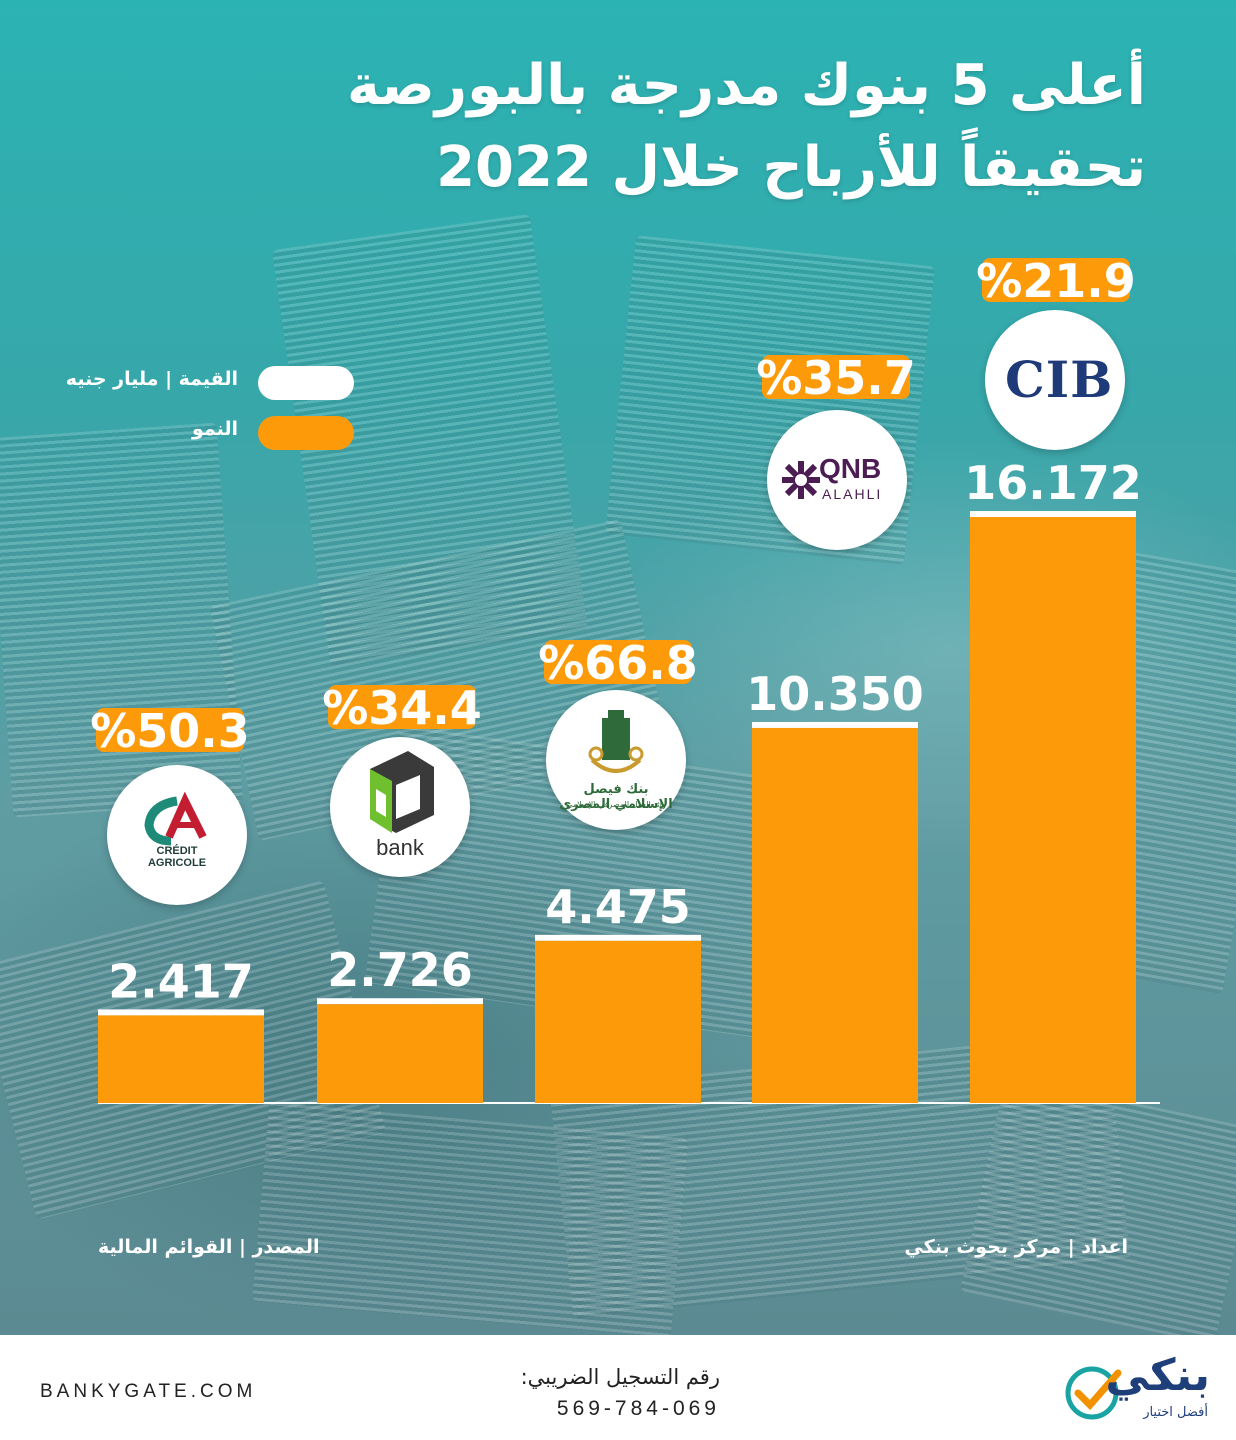  I want to click on chart-title-line-1: أعلى 5 بنوك مدرجة بالبورصة, so click(746, 85).